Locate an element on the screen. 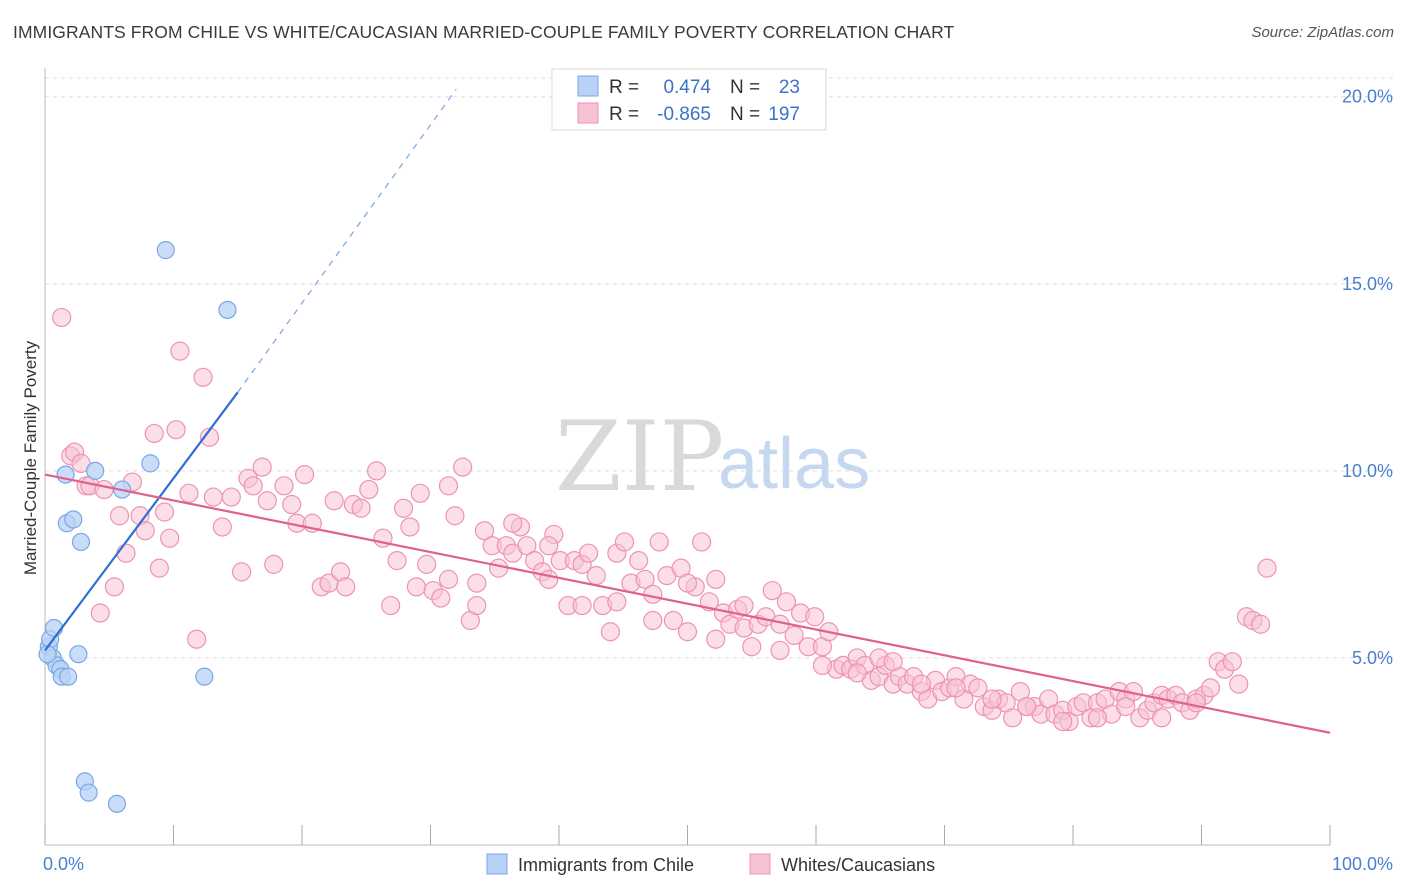 This screenshot has height=892, width=1406. y-axis-label: Married-Couple Family Poverty is located at coordinates (30, 457).